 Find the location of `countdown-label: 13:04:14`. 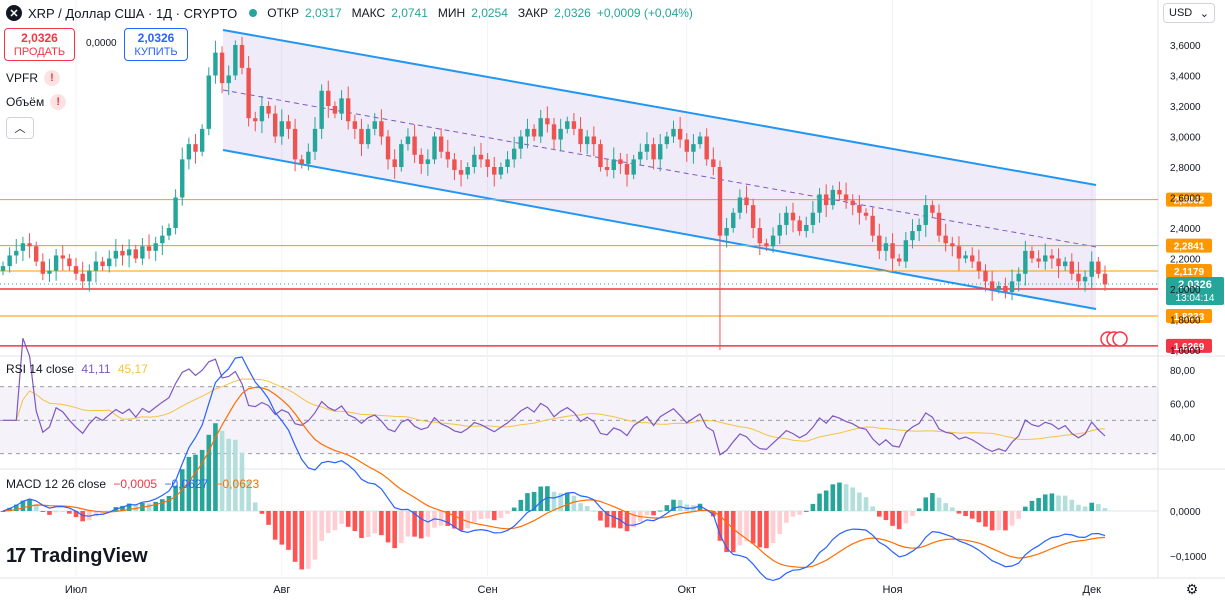

countdown-label: 13:04:14 is located at coordinates (1195, 298).